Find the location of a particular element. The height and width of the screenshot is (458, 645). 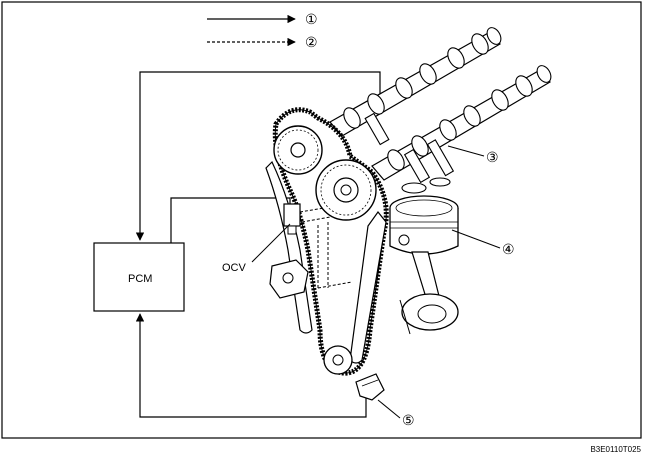

ocv-valve is located at coordinates (292, 219).